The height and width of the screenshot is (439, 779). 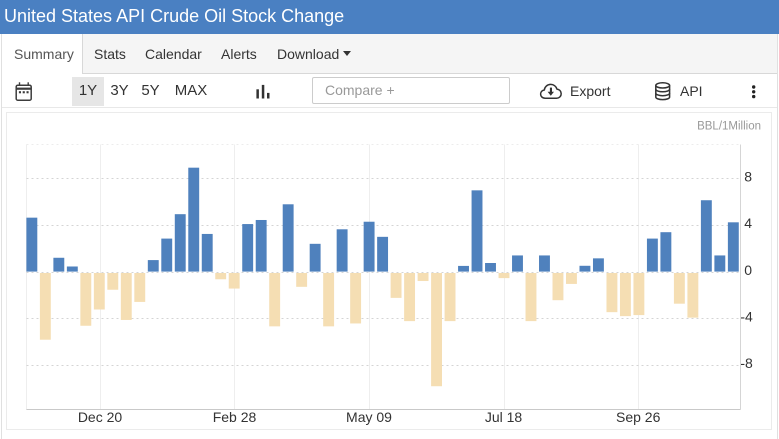 What do you see at coordinates (746, 317) in the screenshot?
I see `svg-text: -4` at bounding box center [746, 317].